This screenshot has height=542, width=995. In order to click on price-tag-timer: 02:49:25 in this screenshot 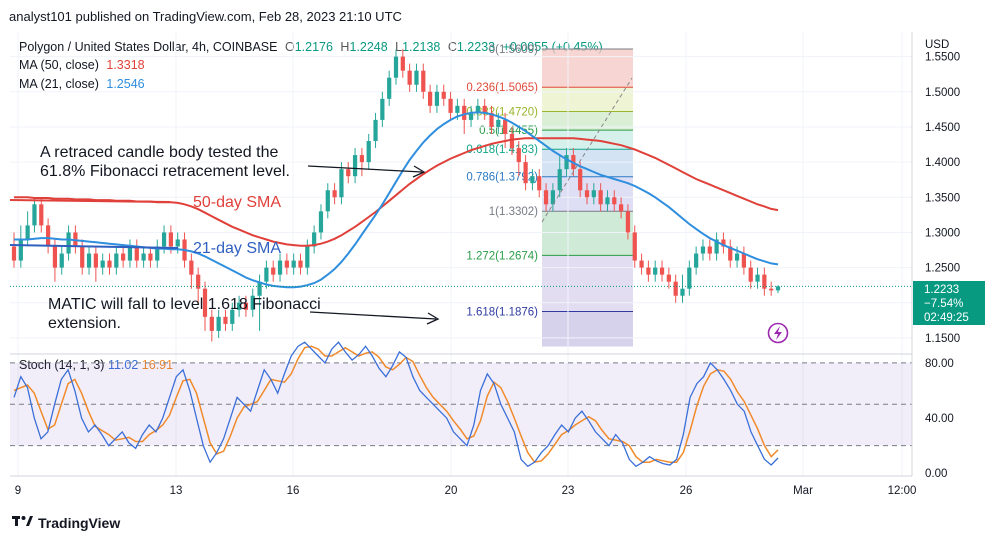, I will do `click(946, 318)`.